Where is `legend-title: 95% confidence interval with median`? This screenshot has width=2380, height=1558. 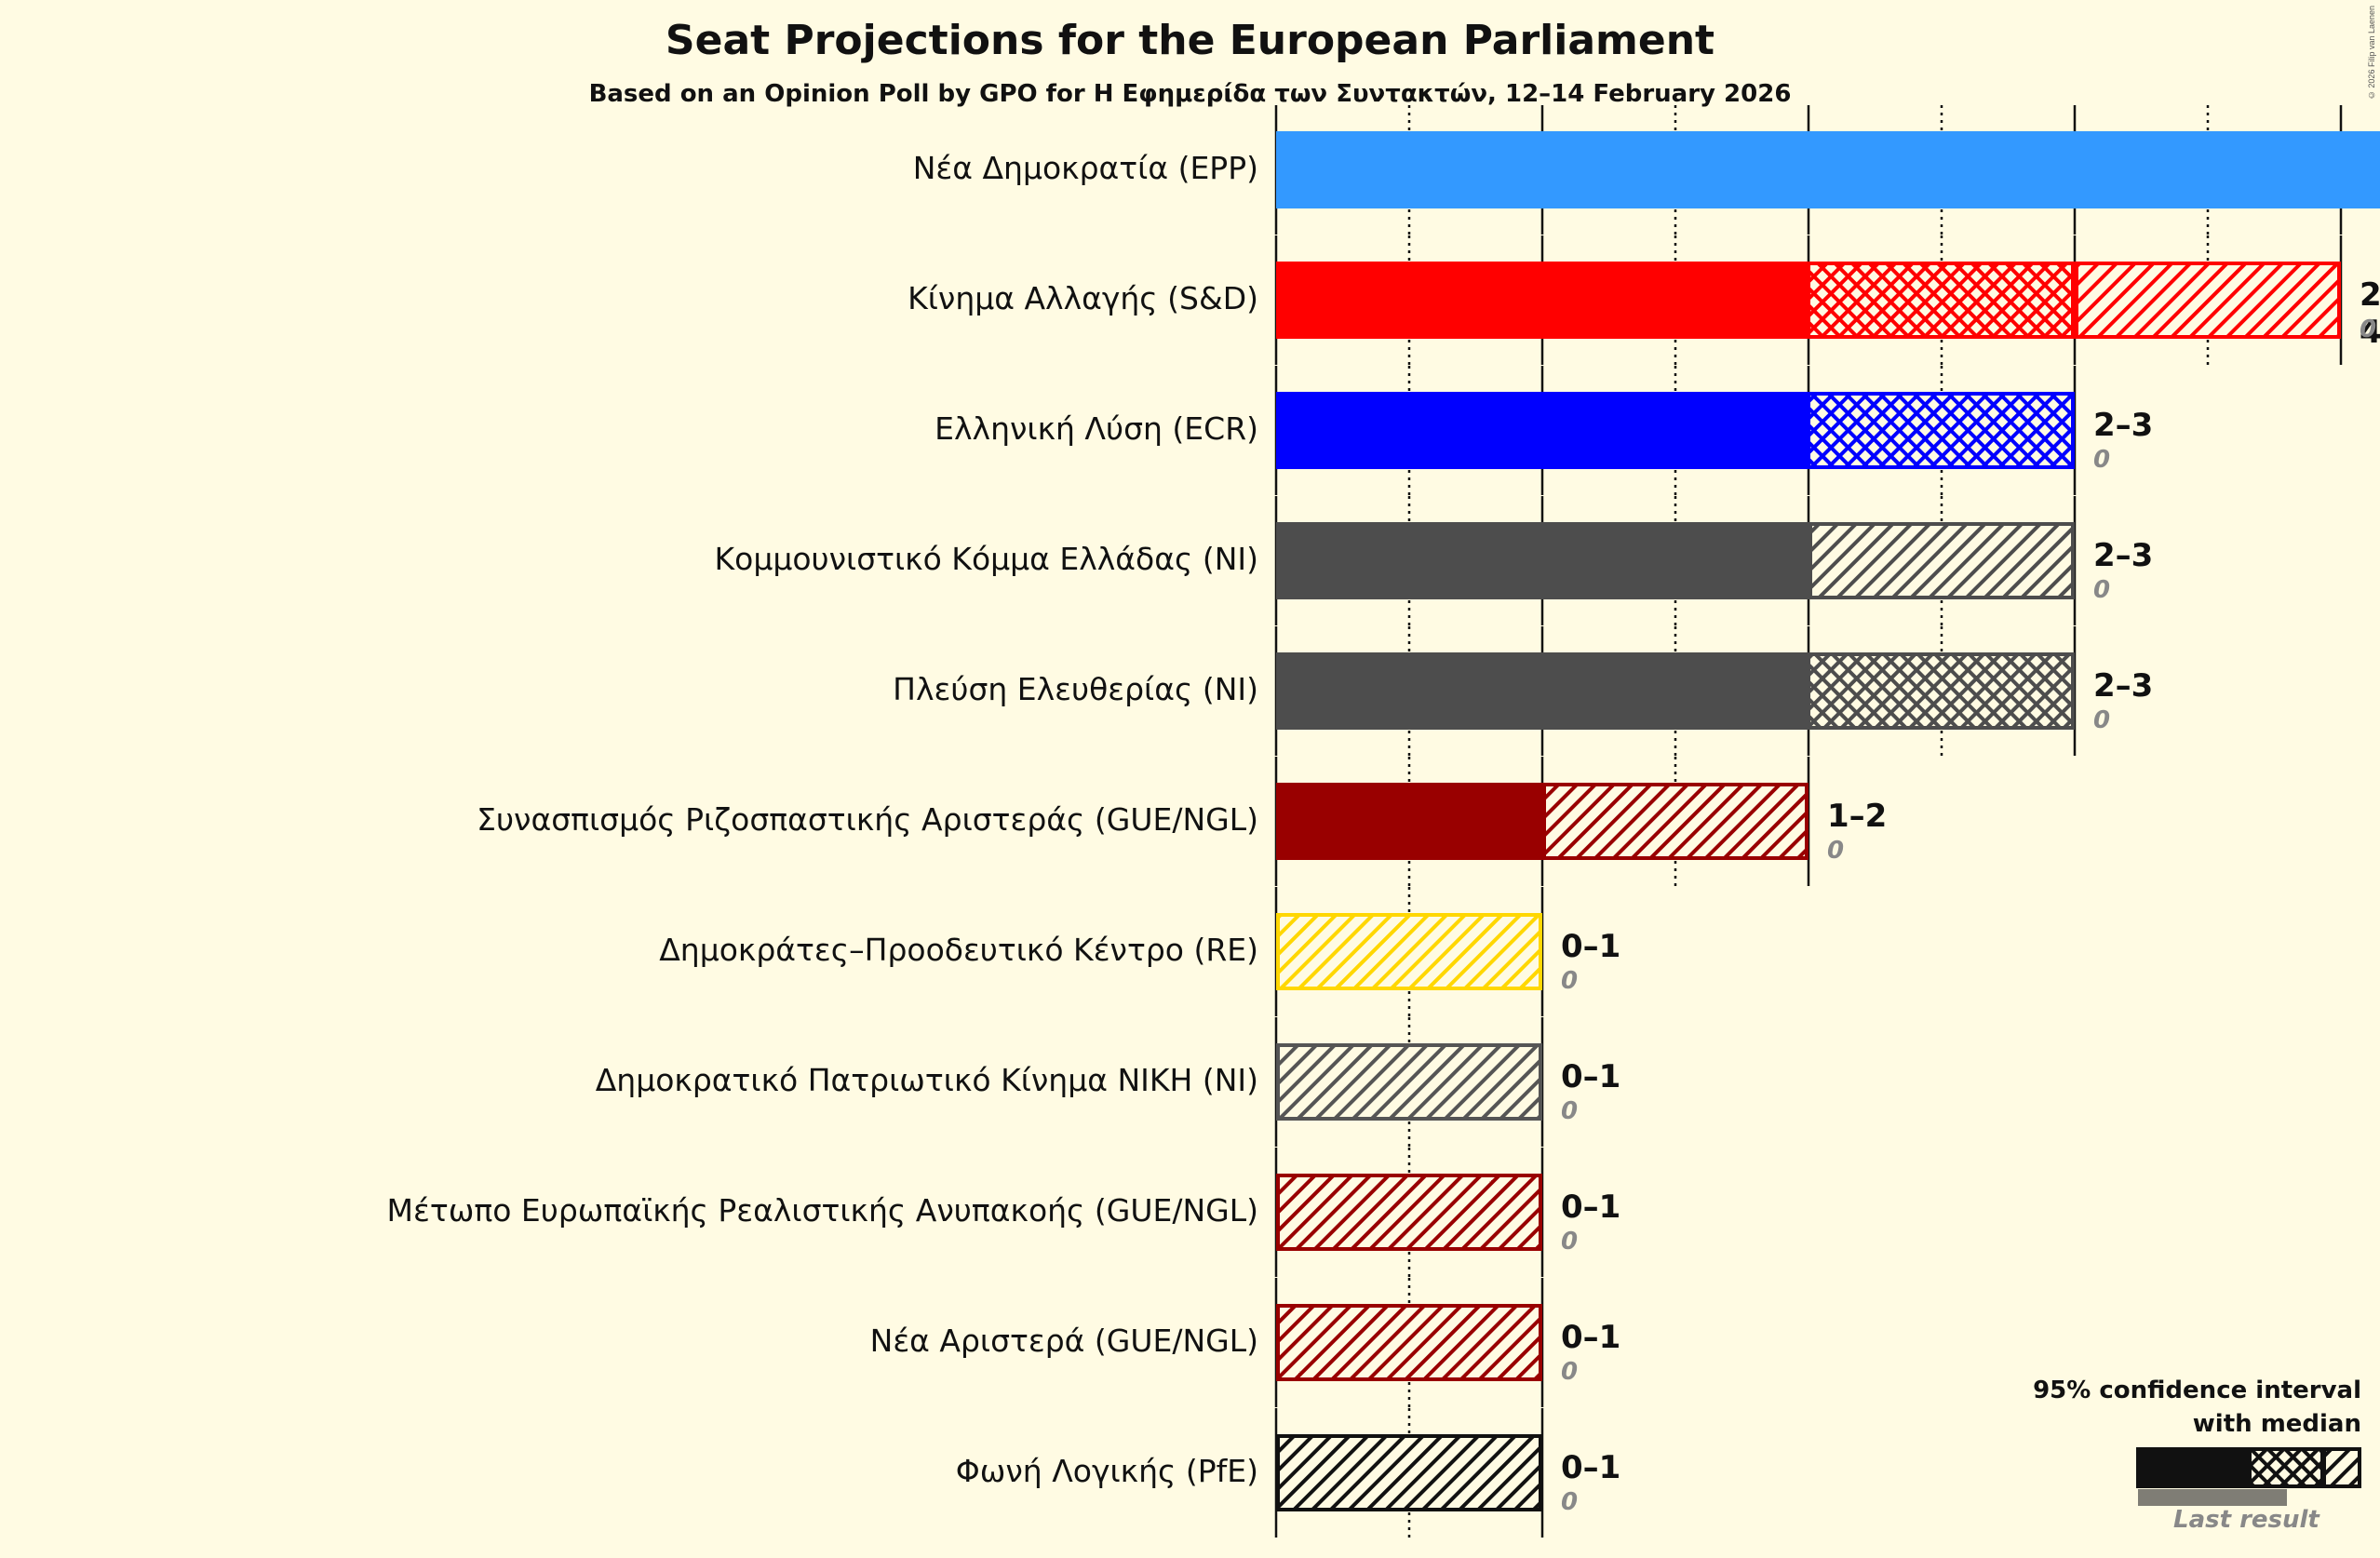 legend-title: 95% confidence interval with median is located at coordinates (2197, 1407).